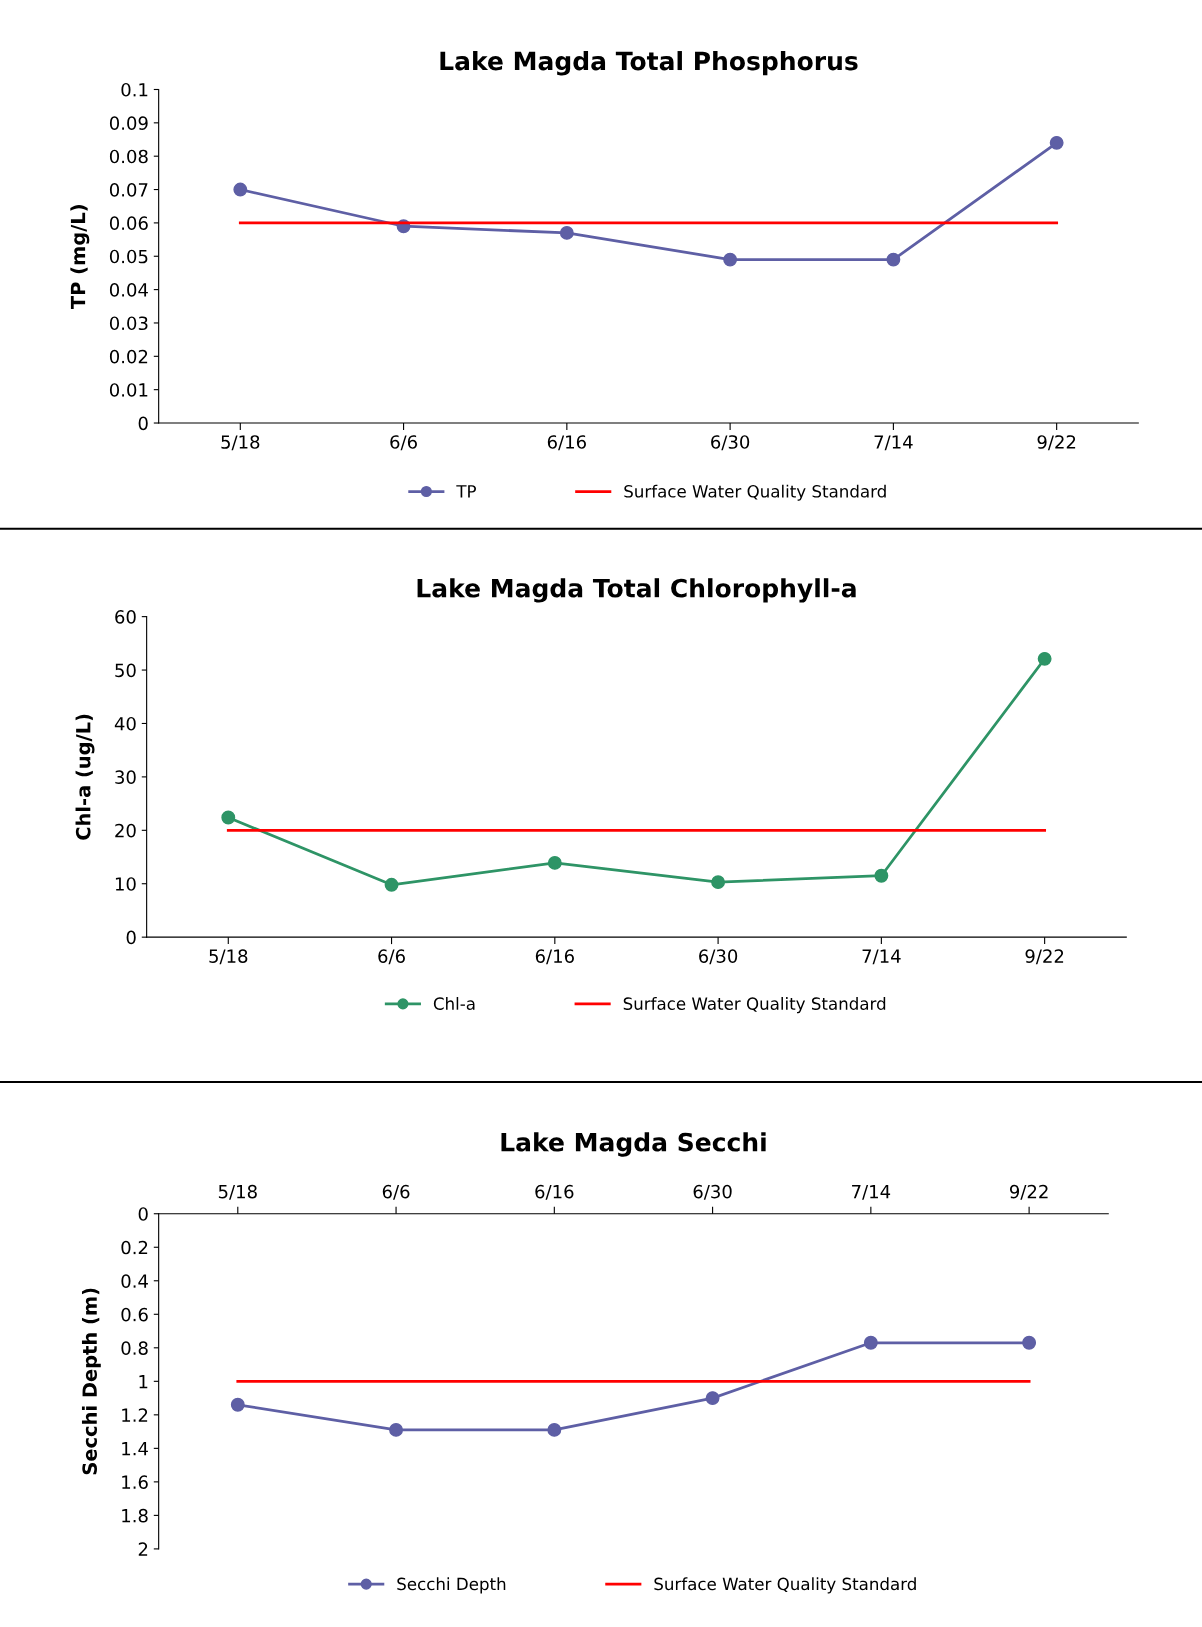 This screenshot has width=1202, height=1627. What do you see at coordinates (135, 1482) in the screenshot?
I see `y-tick-label: 1.6` at bounding box center [135, 1482].